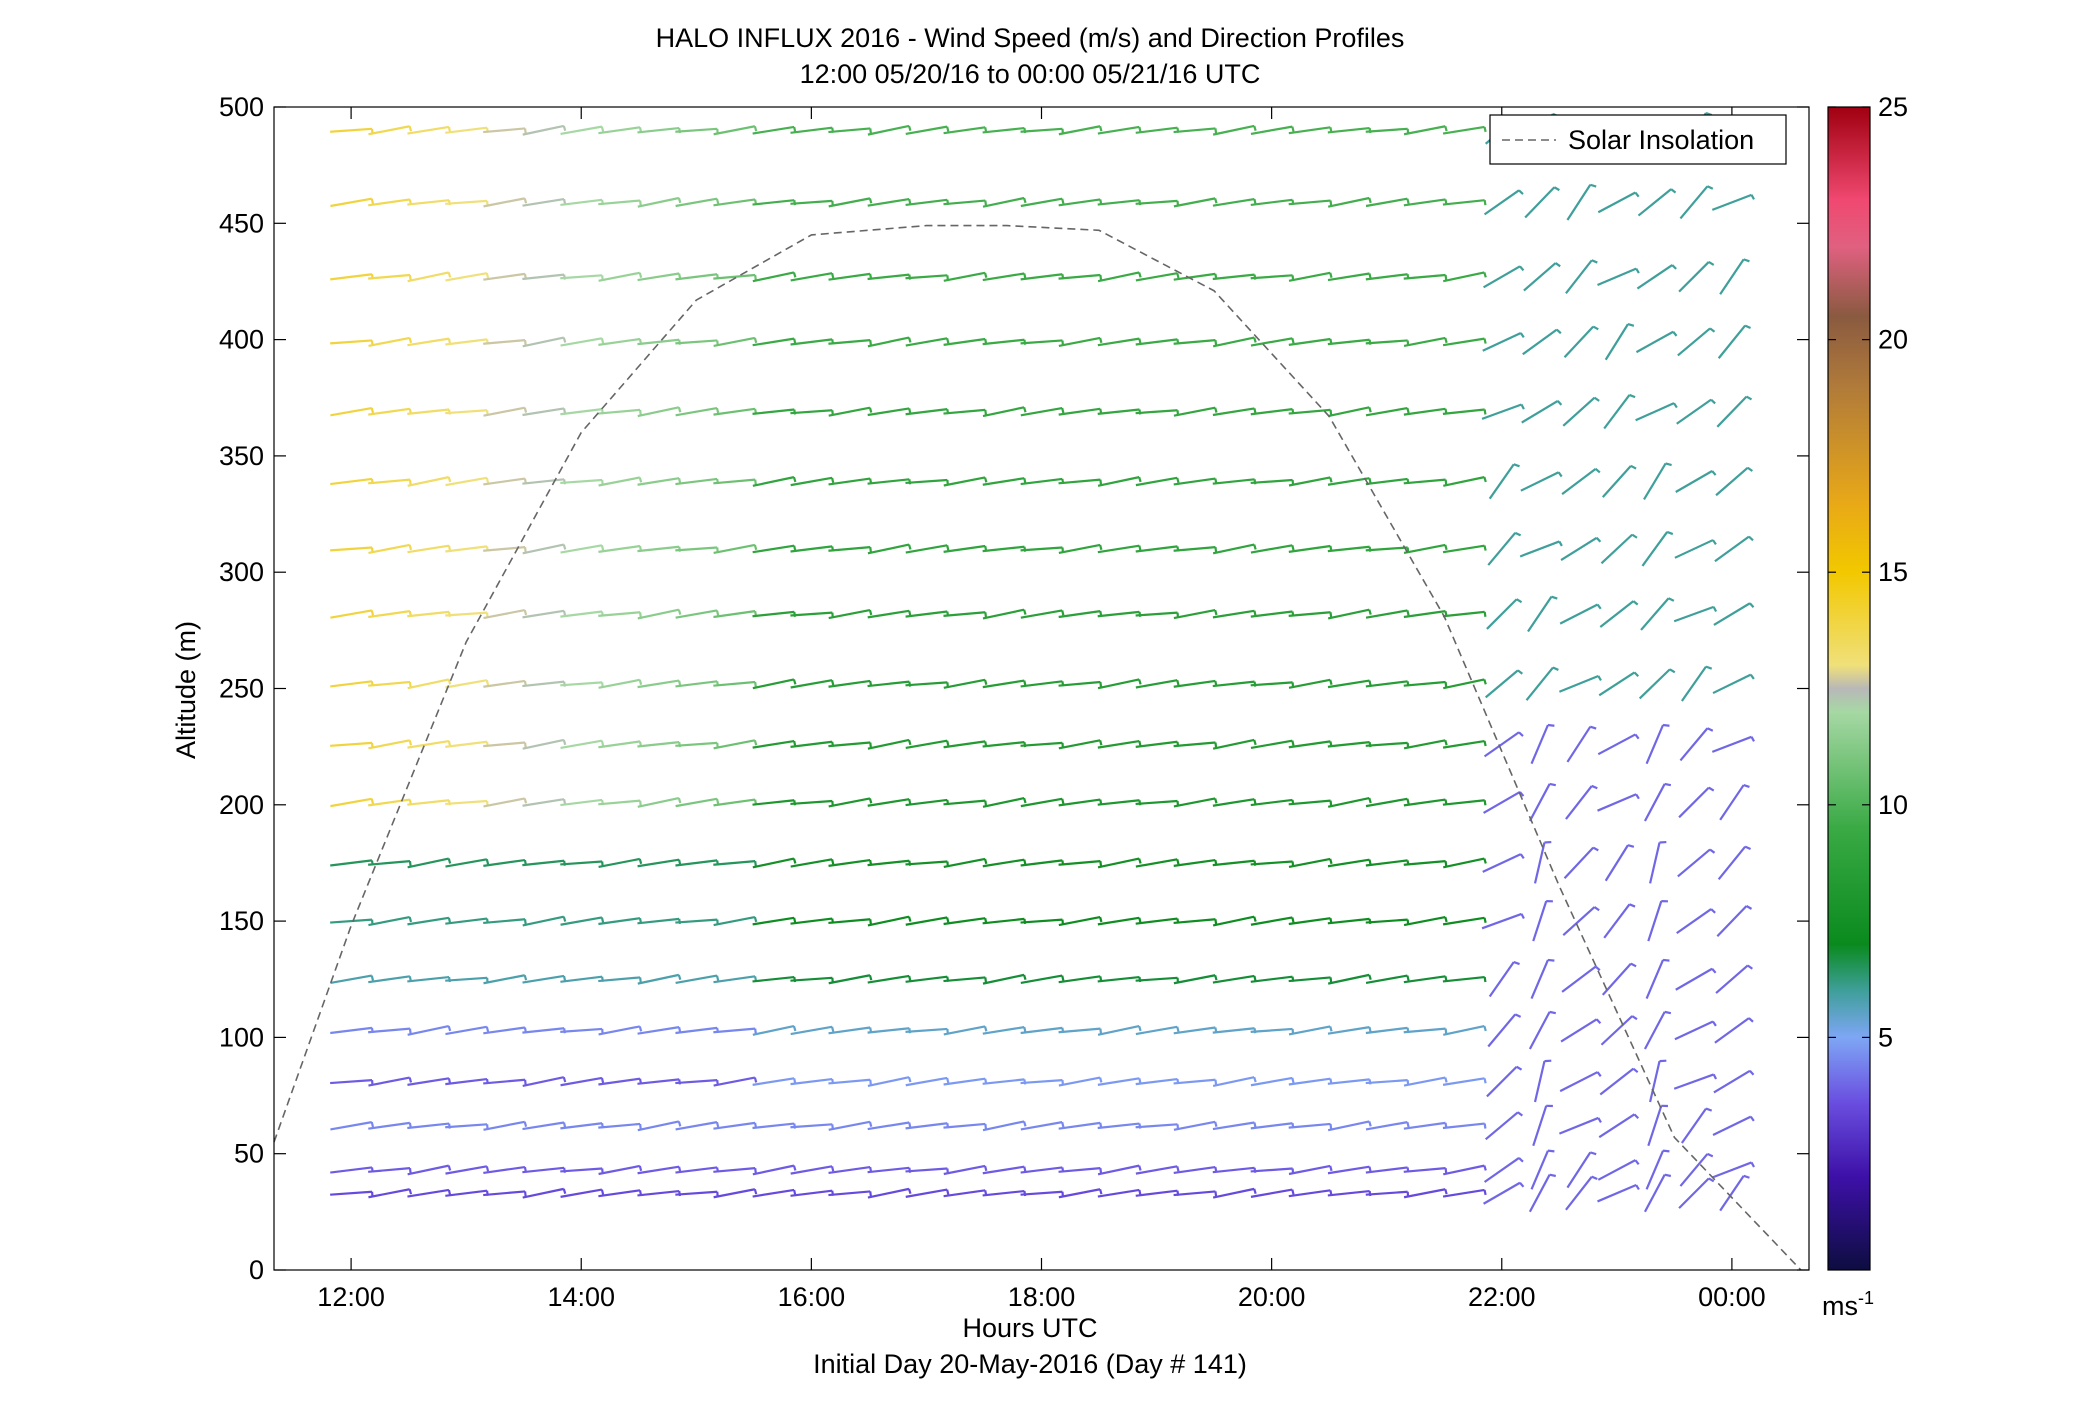  Describe the element at coordinates (241, 1037) in the screenshot. I see `y-tick-label: 100` at that location.